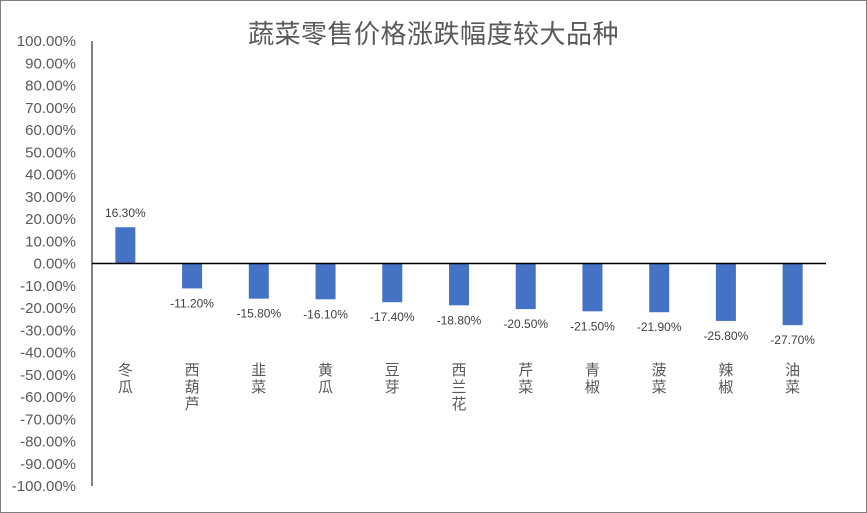 Image resolution: width=867 pixels, height=513 pixels. I want to click on data-label: -15.80%, so click(258, 314).